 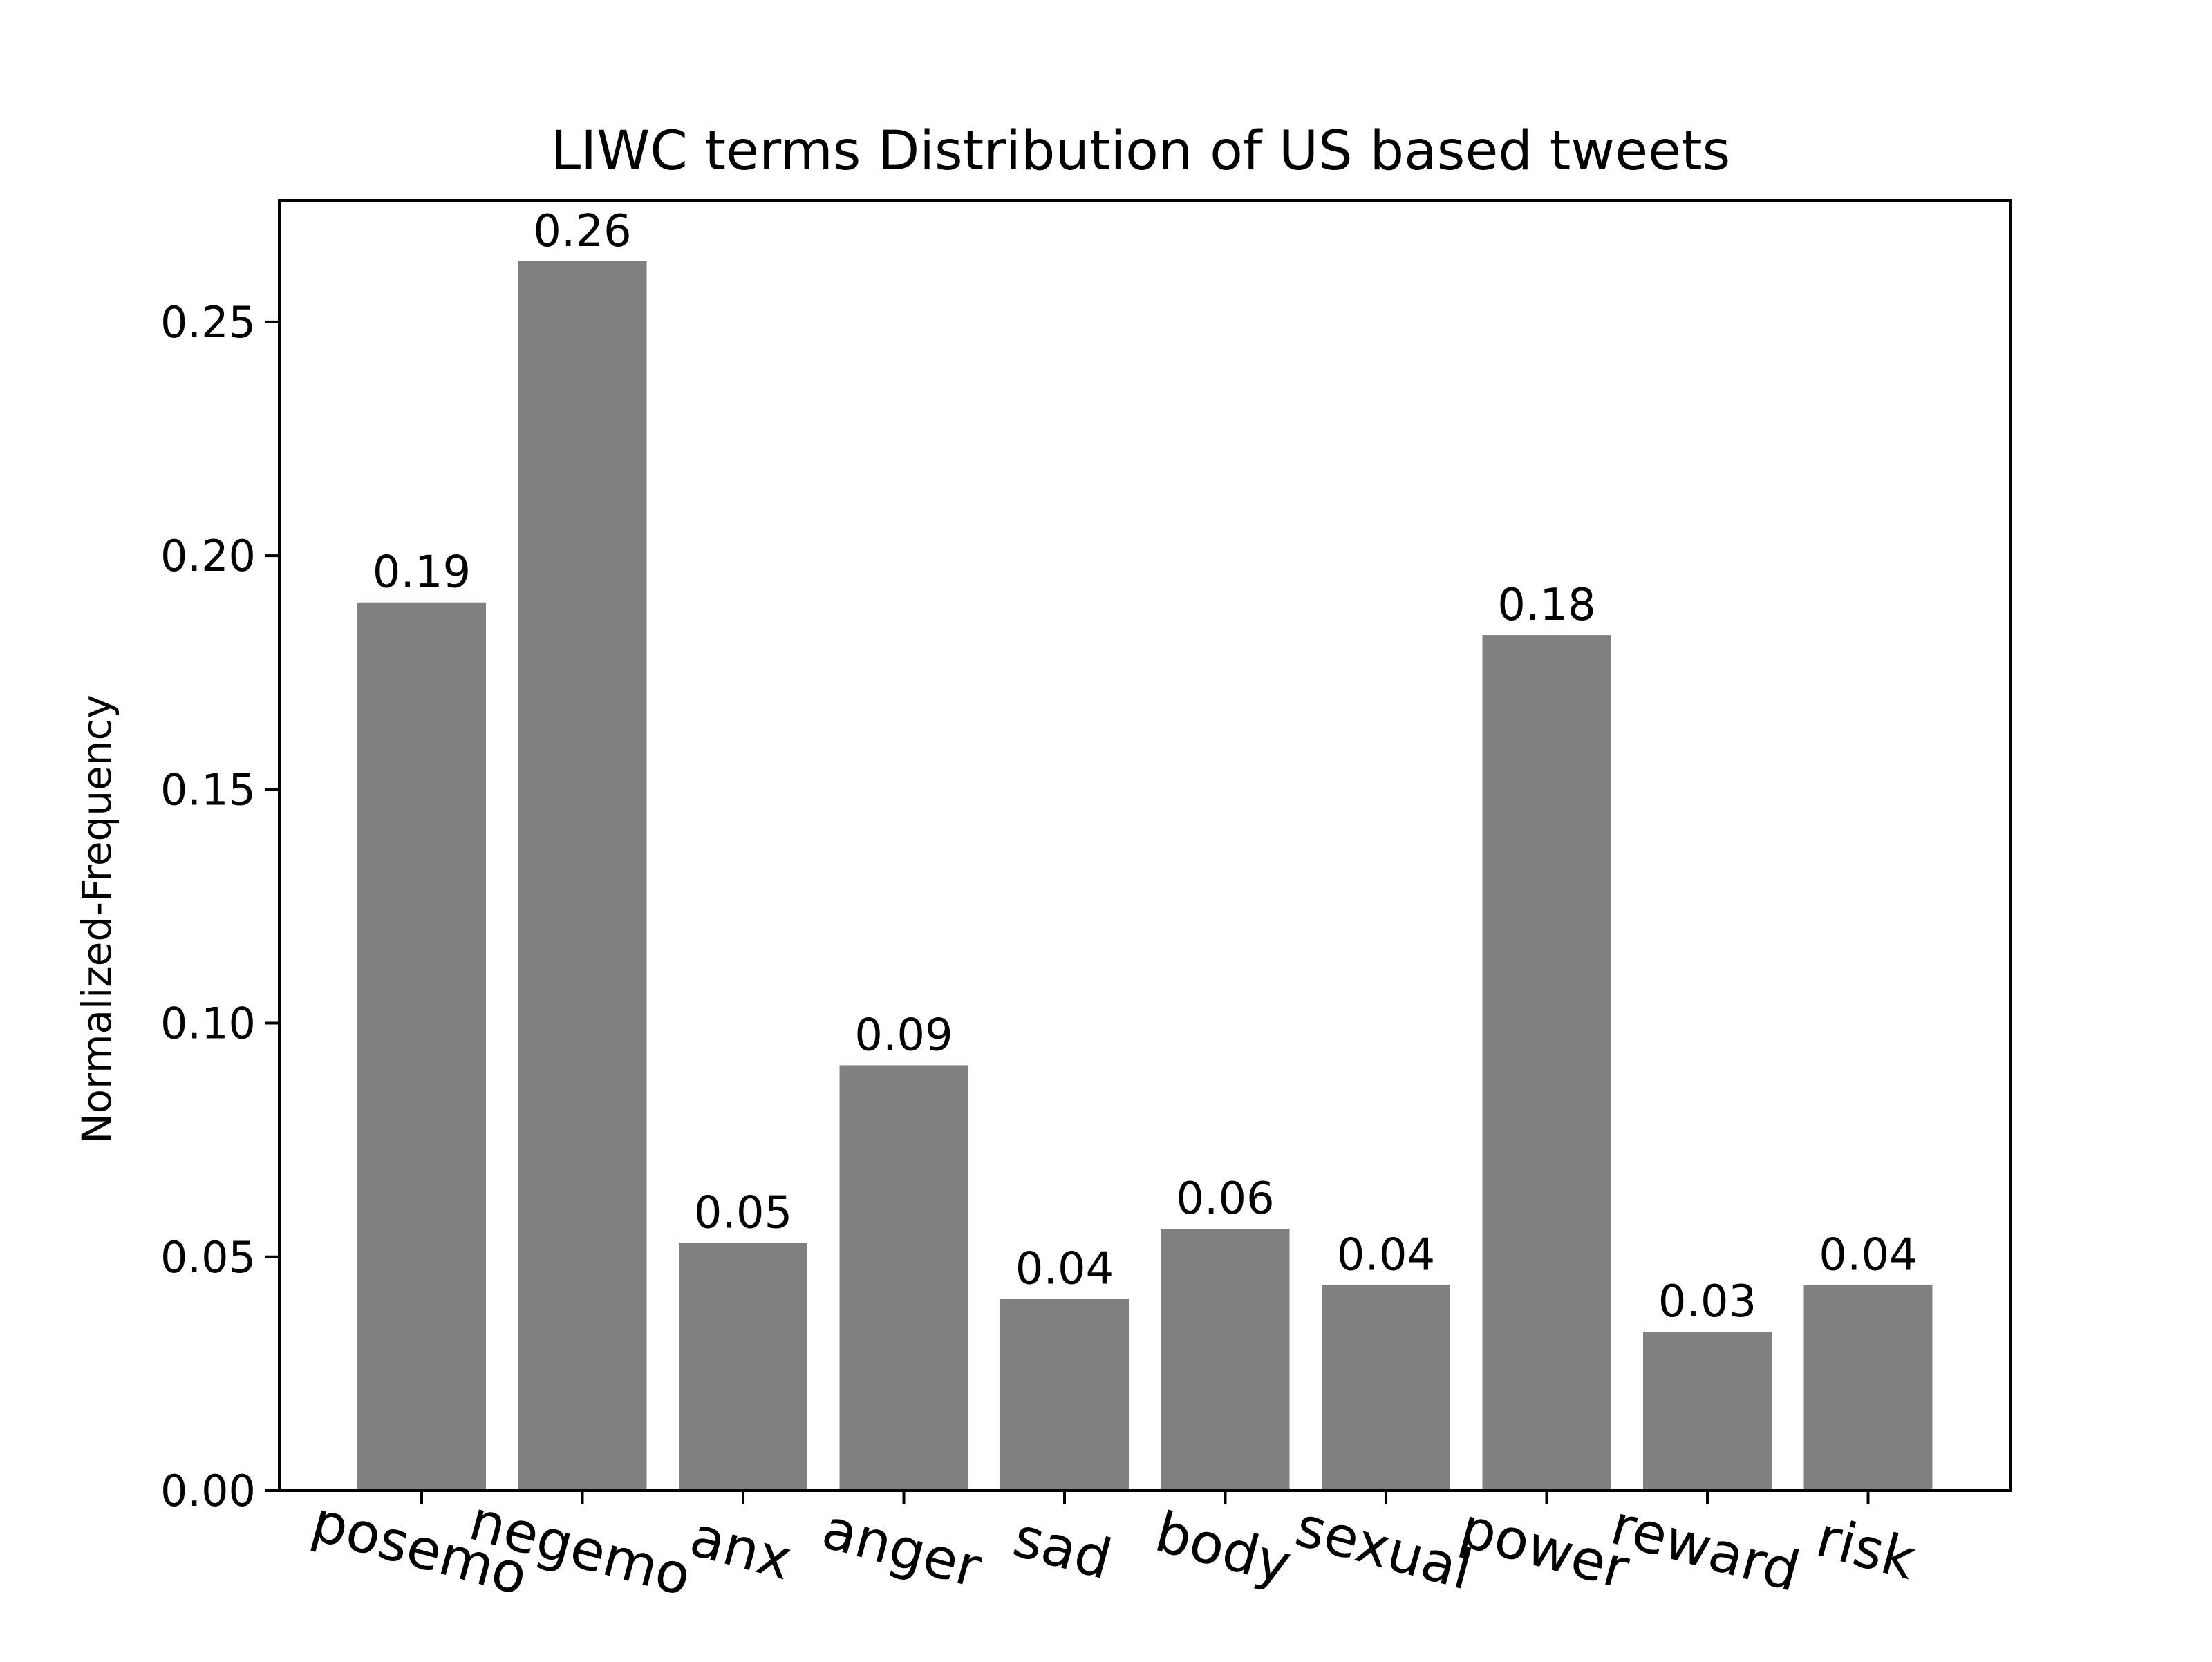 I want to click on bar-negemo, so click(x=582, y=876).